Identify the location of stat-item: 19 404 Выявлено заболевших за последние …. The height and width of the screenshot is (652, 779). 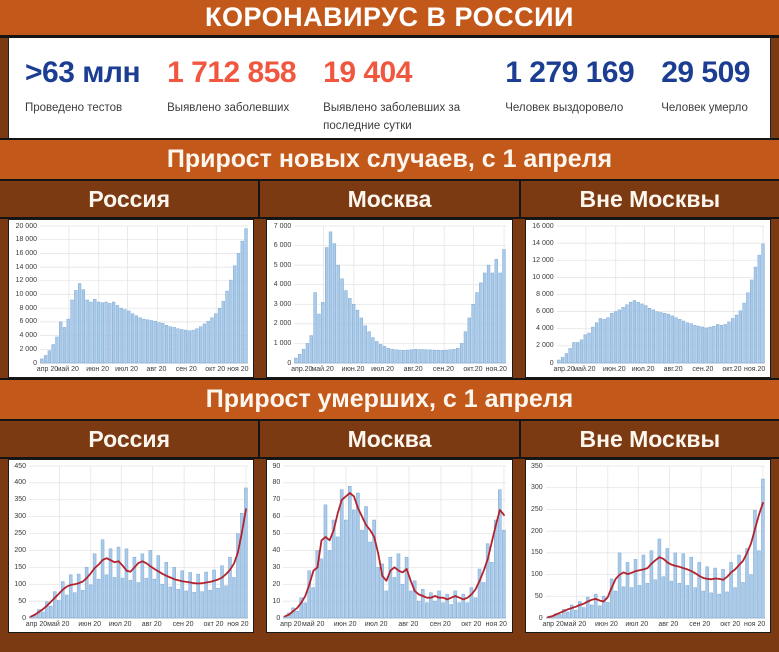
(400, 98).